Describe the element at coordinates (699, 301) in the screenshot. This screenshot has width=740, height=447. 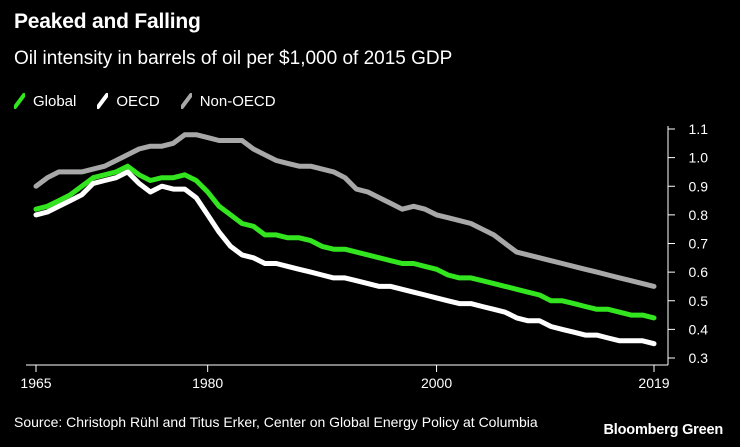
I see `y-tick-label: 0.5` at that location.